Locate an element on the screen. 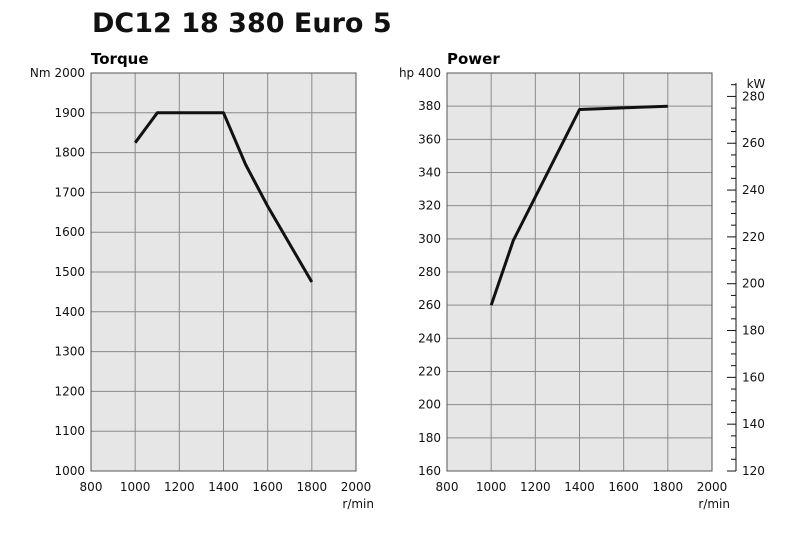 The width and height of the screenshot is (810, 536). chart1-y2-tick-label: 220 is located at coordinates (753, 237).